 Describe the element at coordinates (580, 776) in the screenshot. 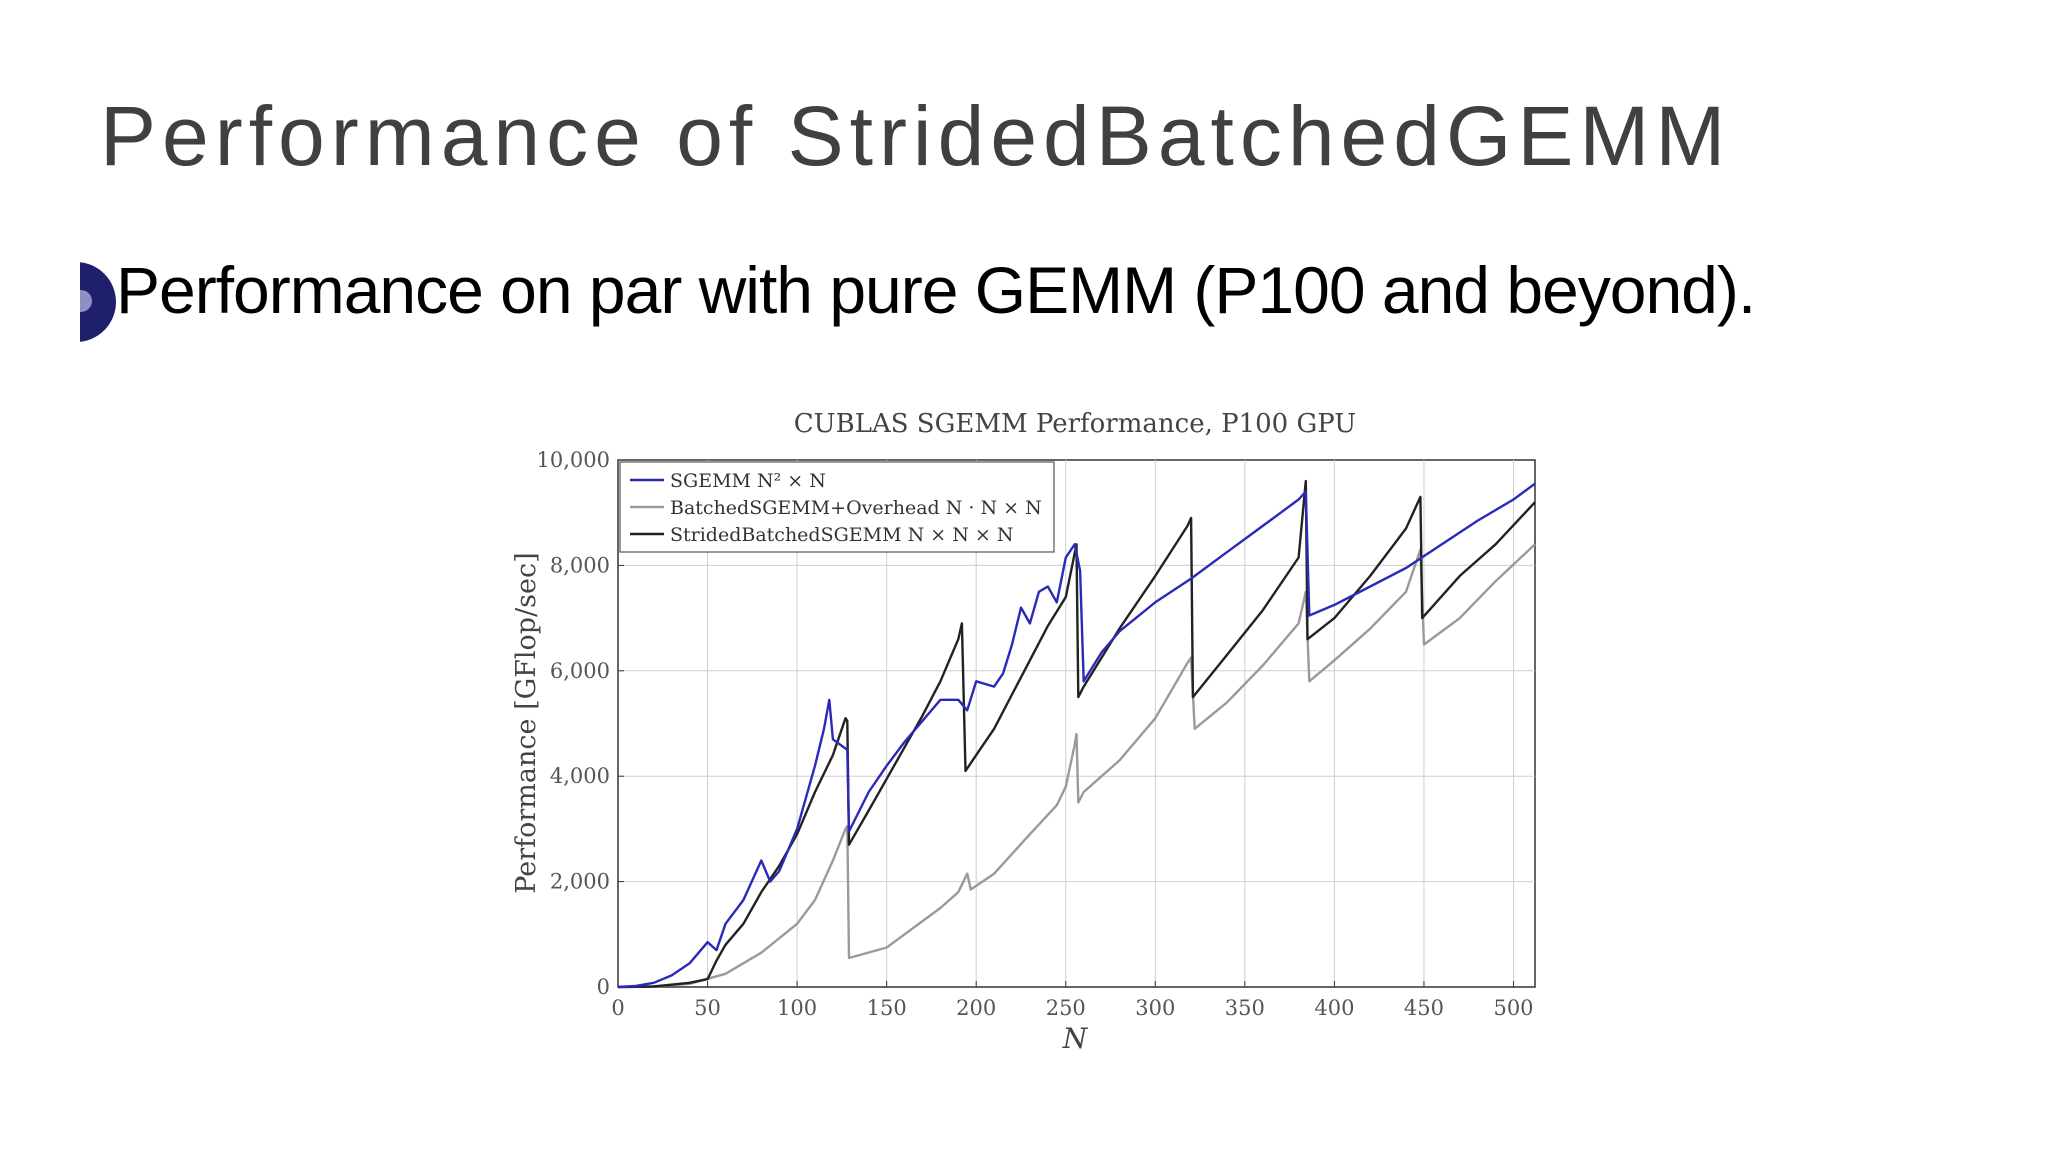

I see `y-tick-label: 4,000` at that location.